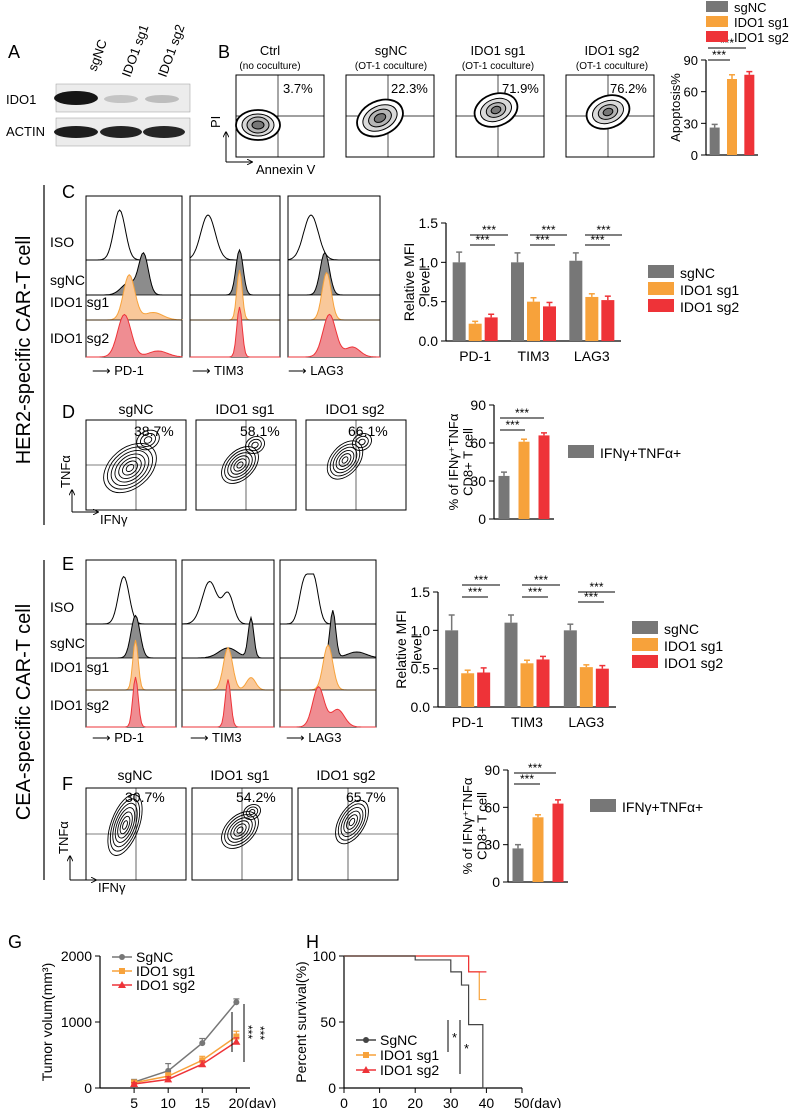 This screenshot has height=1108, width=791. Describe the element at coordinates (98, 84) in the screenshot. I see `panel-a-western-blot: sgNC IDO1 sg1 IDO1 sg2 IDO1 ACTIN` at that location.